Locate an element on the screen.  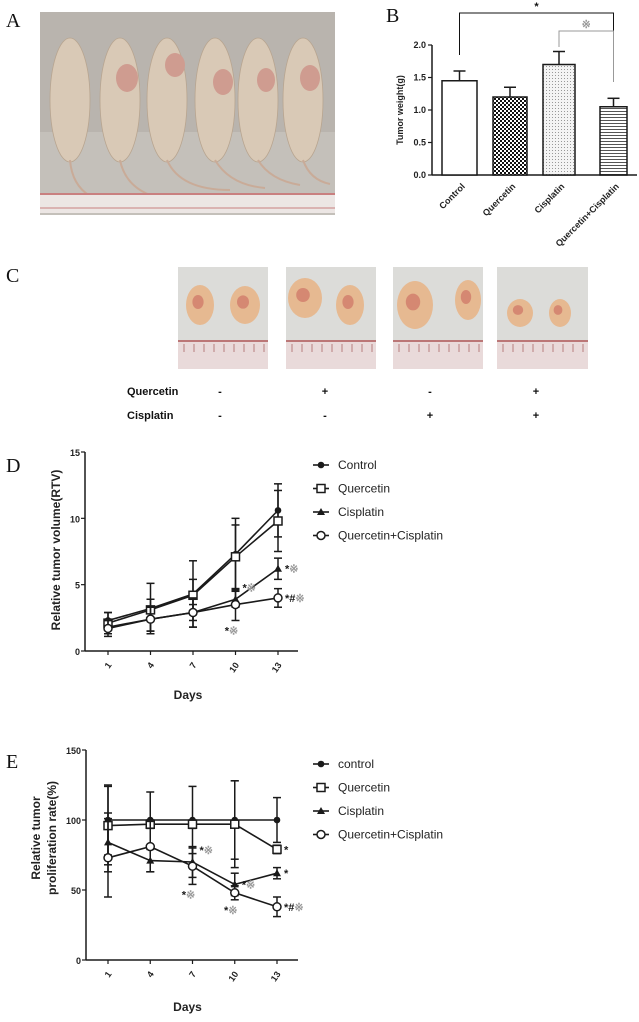
y-tick-label: 1.5 is located at coordinates (419, 78).